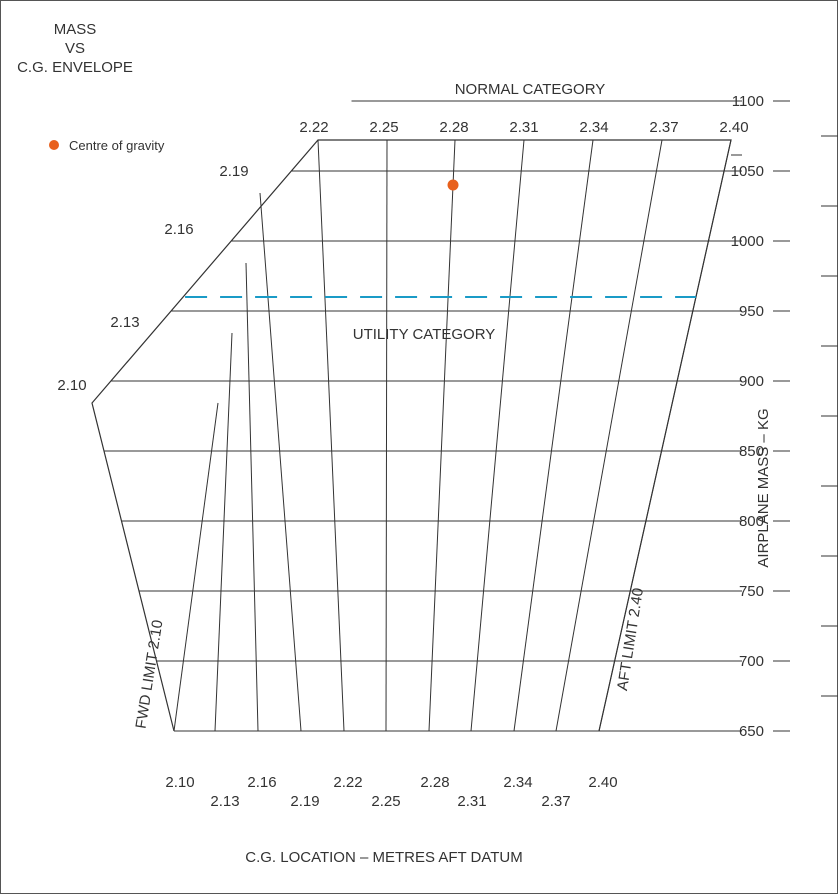  I want to click on top-tick-label-2.28: 2.28, so click(453, 127).